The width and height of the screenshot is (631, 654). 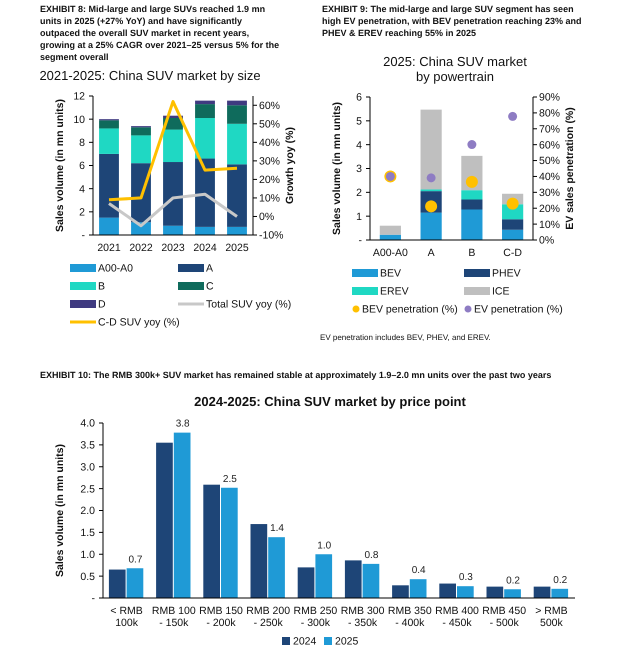 I want to click on x-tick-label: RMB 250 - 300k, so click(x=316, y=617).